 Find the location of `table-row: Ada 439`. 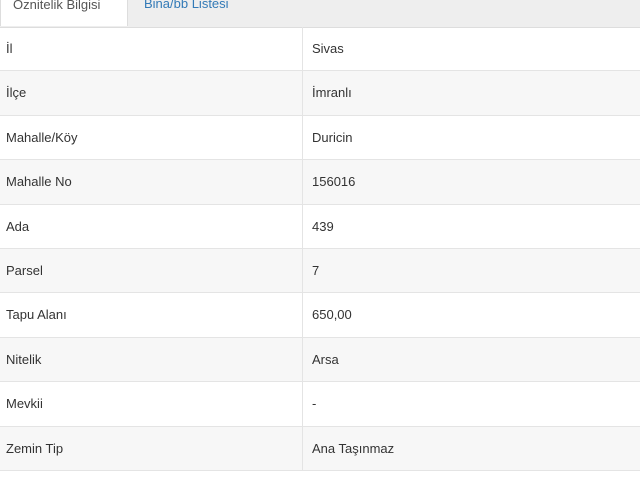

table-row: Ada 439 is located at coordinates (320, 226).